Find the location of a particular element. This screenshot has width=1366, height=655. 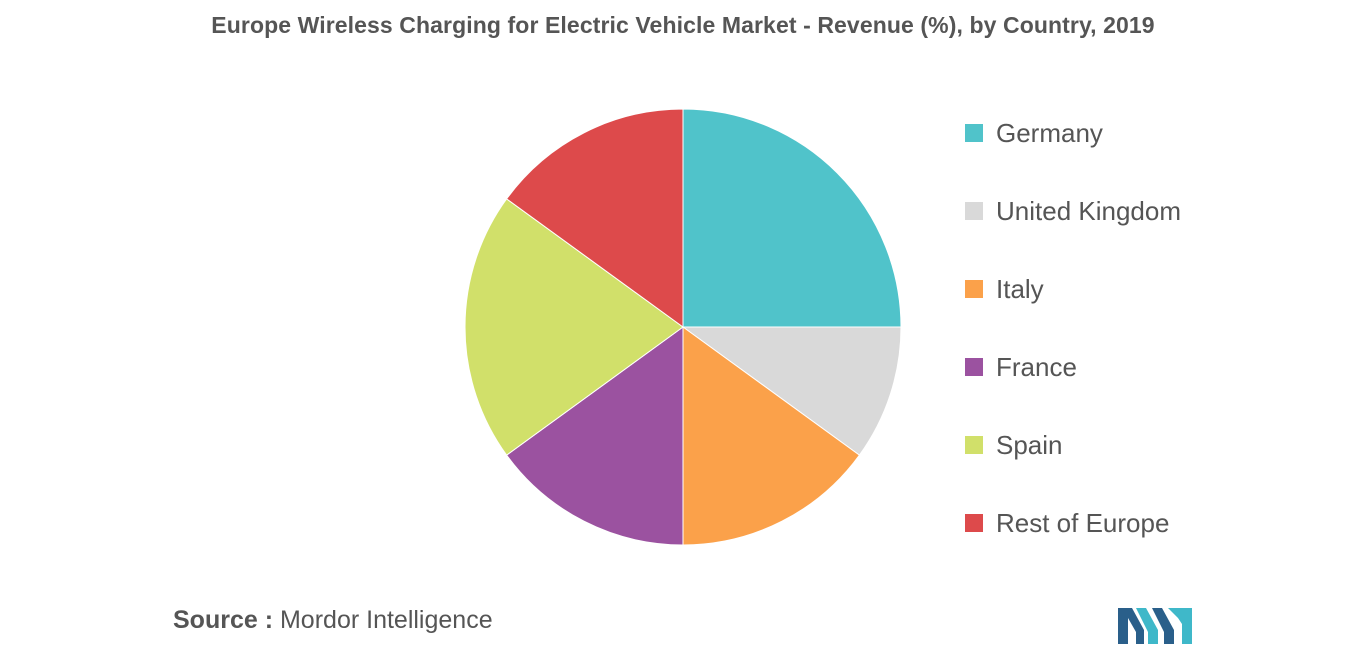

source-note: Source : Mordor Intelligence is located at coordinates (333, 620).